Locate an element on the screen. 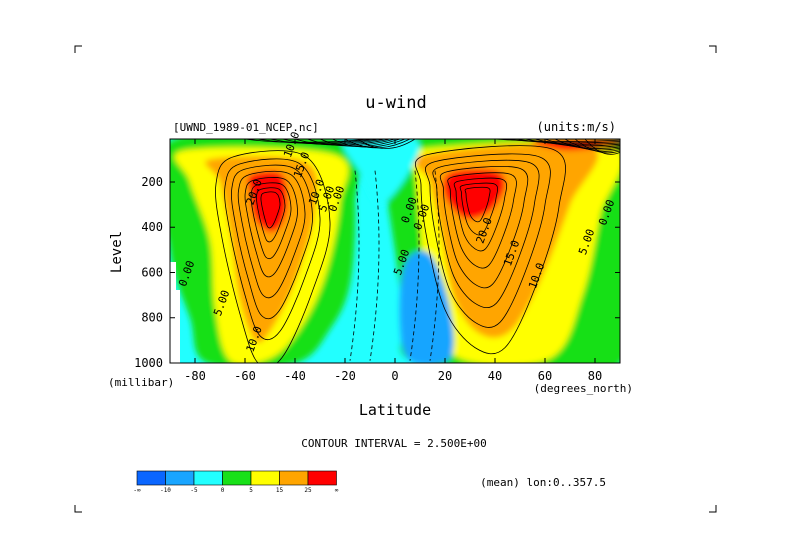  x-axis-title: Latitude is located at coordinates (395, 410).